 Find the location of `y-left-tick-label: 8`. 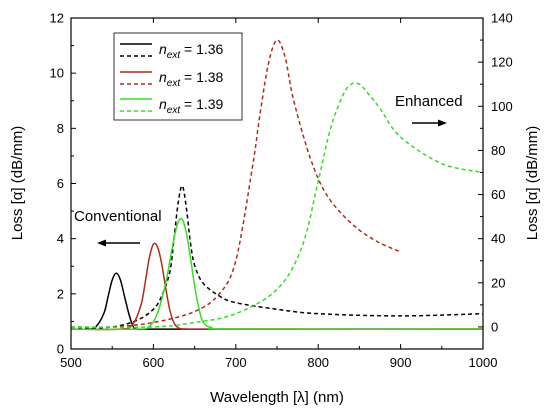

y-left-tick-label: 8 is located at coordinates (60, 128).